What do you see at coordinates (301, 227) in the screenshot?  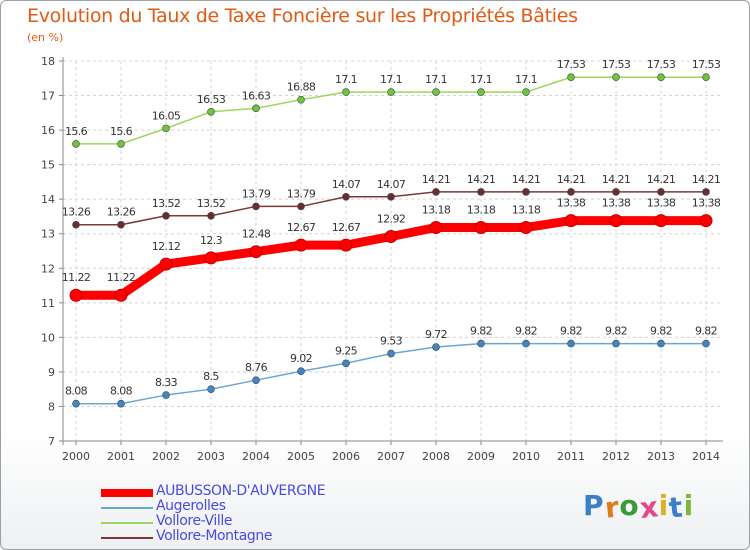 I see `data-label: 12.67` at bounding box center [301, 227].